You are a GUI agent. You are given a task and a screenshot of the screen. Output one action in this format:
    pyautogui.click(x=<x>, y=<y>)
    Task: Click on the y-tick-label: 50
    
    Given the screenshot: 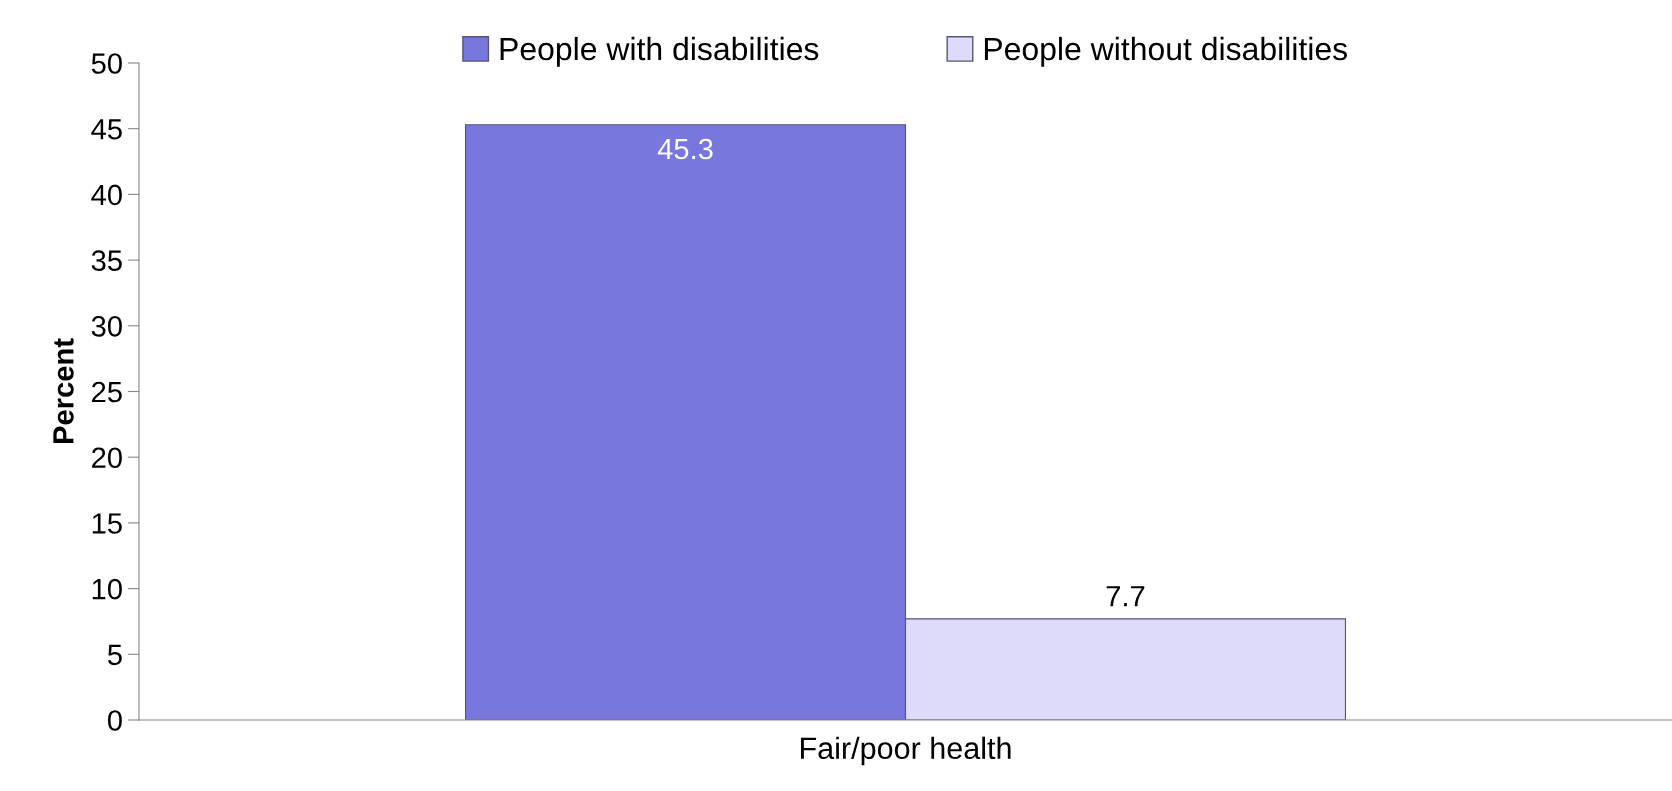 What is the action you would take?
    pyautogui.click(x=106, y=63)
    